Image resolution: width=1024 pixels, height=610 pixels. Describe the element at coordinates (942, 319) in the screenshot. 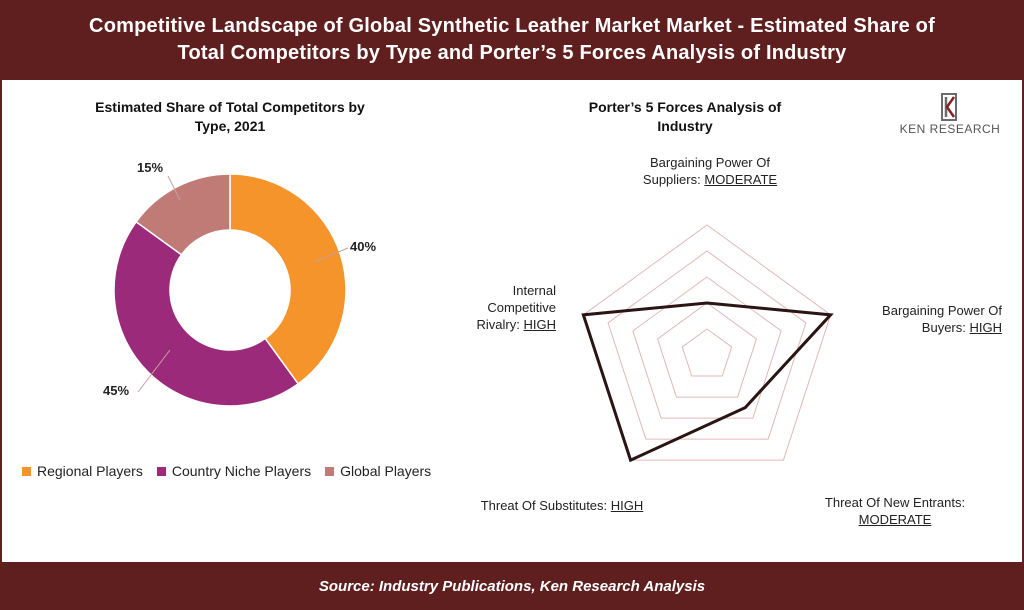

I see `radar-axis-buyers-name: Bargaining Power Of Buyers:` at that location.